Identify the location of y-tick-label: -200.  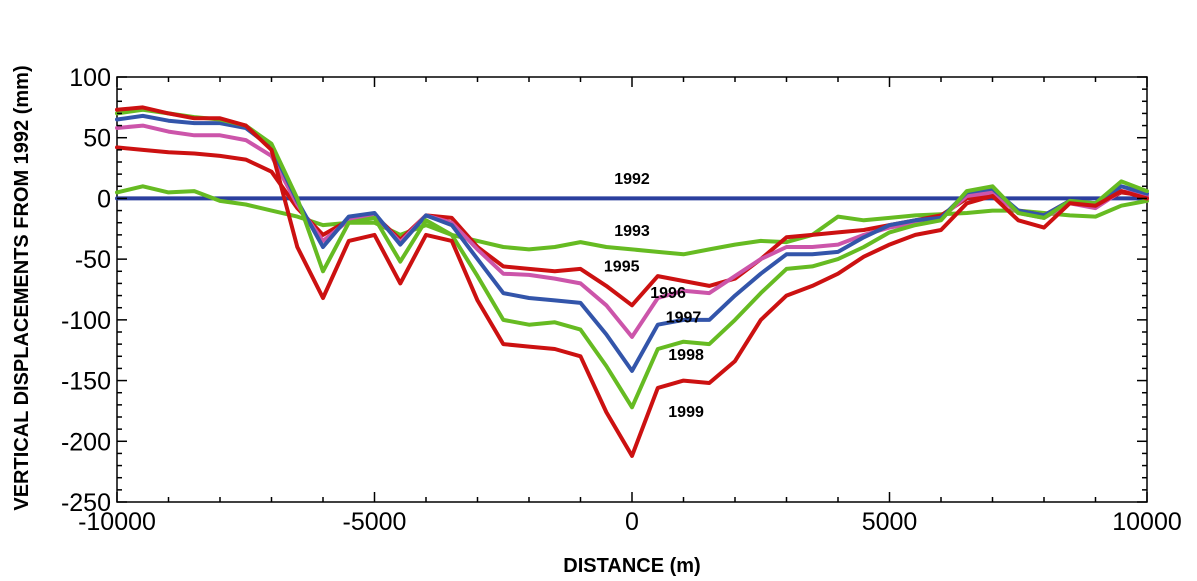
(86, 442).